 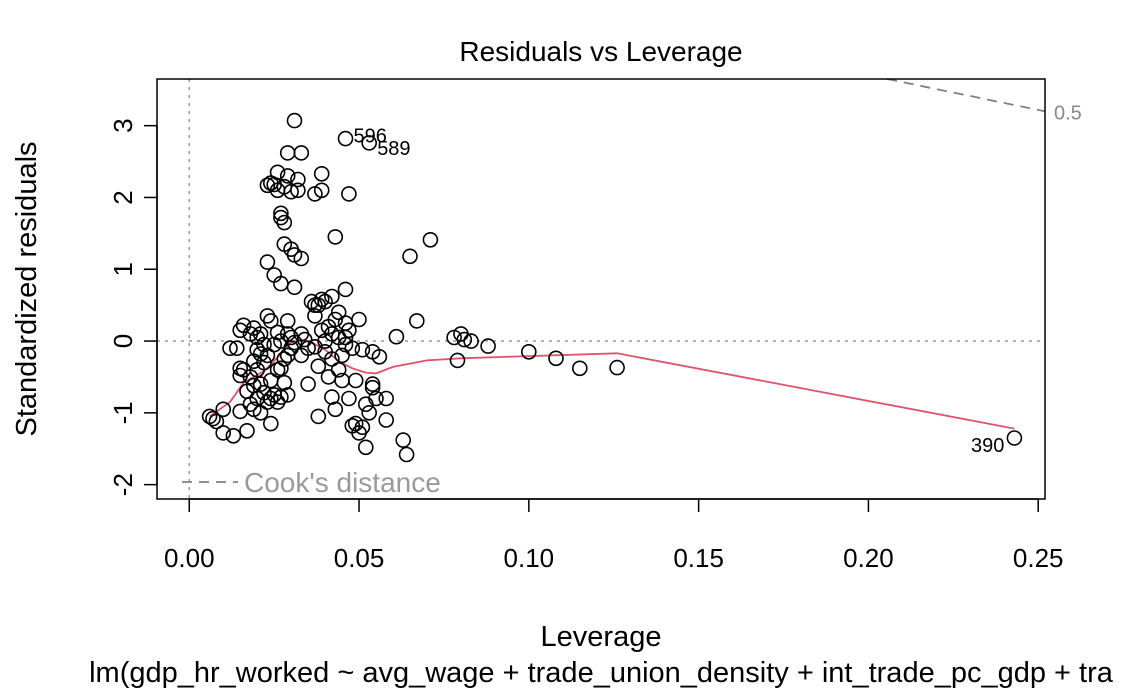 I want to click on x-tick-label: 0.20, so click(x=868, y=558).